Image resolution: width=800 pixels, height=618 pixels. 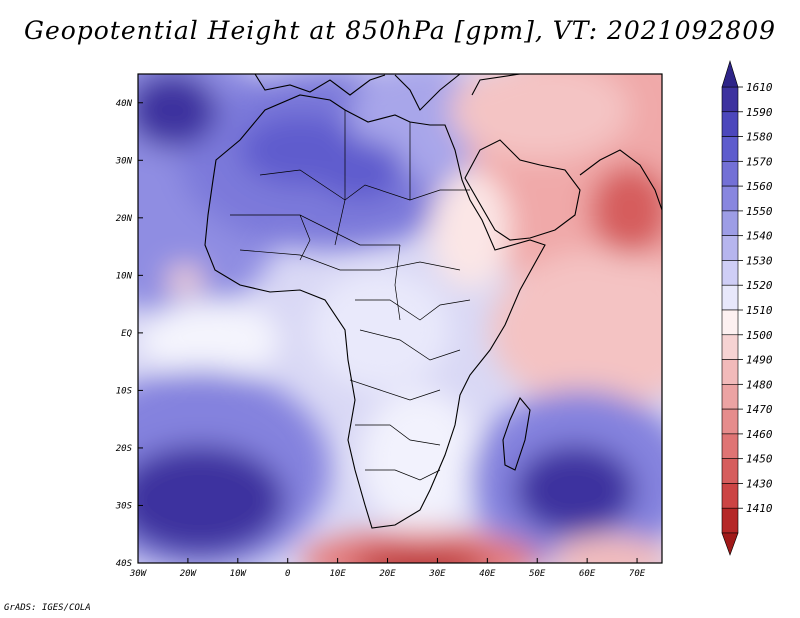 I want to click on colorbar-level-label: 1480, so click(x=759, y=384).